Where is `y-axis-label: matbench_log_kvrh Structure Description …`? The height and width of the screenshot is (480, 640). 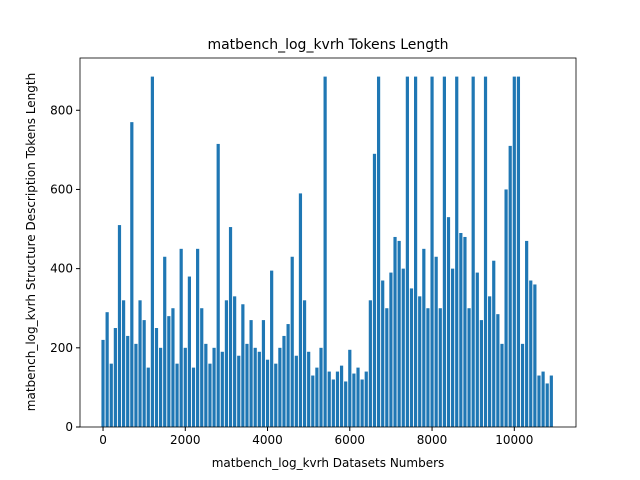
y-axis-label: matbench_log_kvrh Structure Description … is located at coordinates (31, 242).